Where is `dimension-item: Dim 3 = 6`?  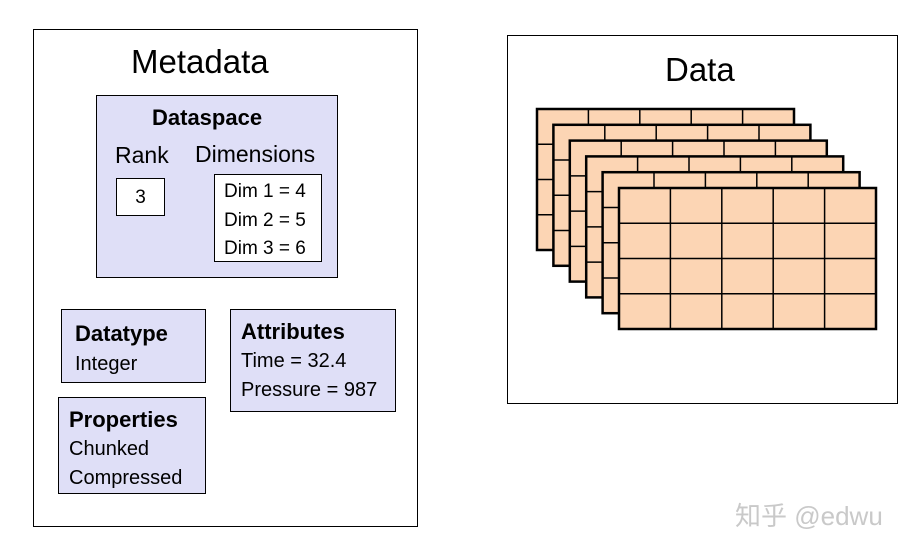
dimension-item: Dim 3 = 6 is located at coordinates (265, 248).